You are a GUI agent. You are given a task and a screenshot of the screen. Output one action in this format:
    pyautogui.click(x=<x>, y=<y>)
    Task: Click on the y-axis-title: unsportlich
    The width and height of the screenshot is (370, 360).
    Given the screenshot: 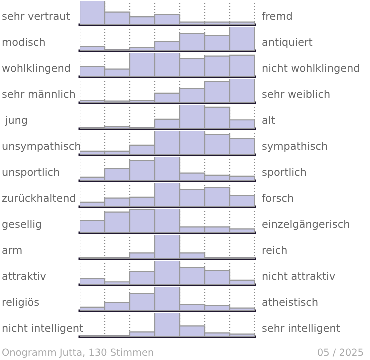 What is the action you would take?
    pyautogui.click(x=31, y=173)
    